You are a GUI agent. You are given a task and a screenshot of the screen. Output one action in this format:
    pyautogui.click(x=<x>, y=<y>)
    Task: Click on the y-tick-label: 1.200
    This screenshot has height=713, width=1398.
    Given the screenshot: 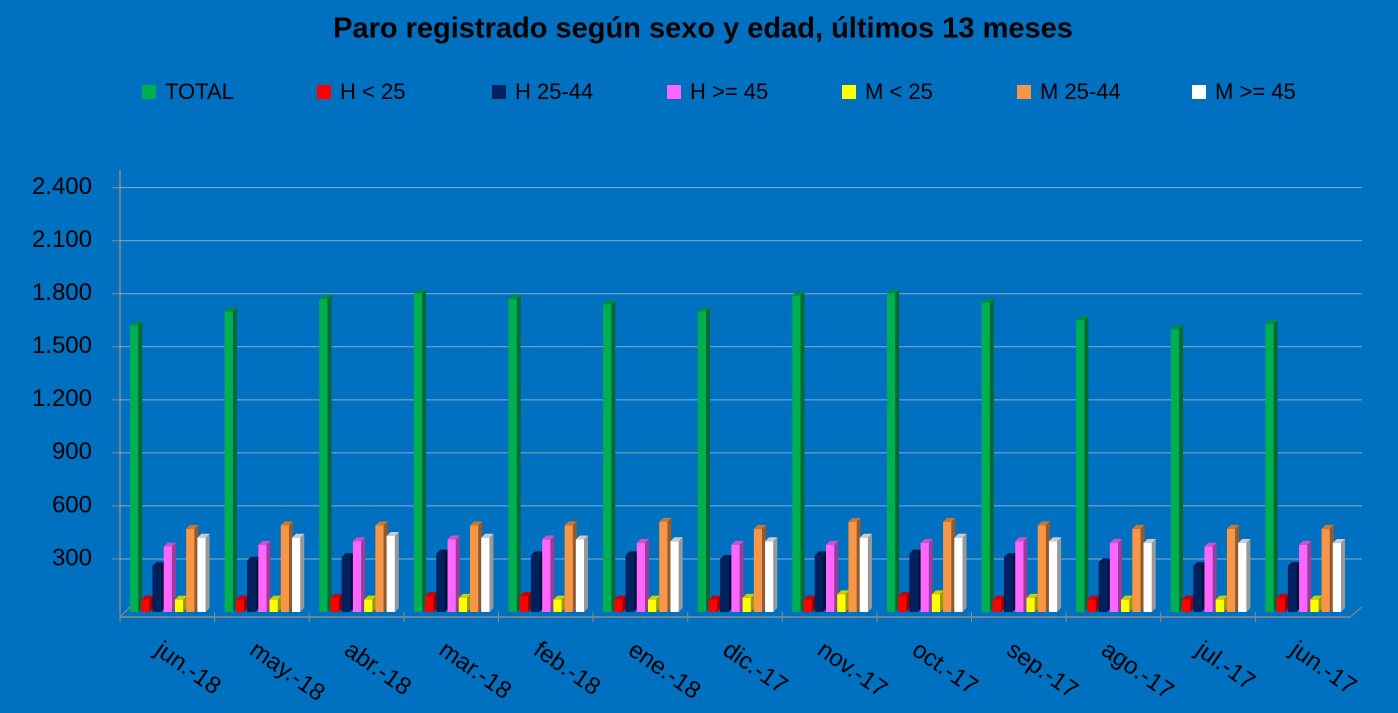 What is the action you would take?
    pyautogui.click(x=62, y=398)
    